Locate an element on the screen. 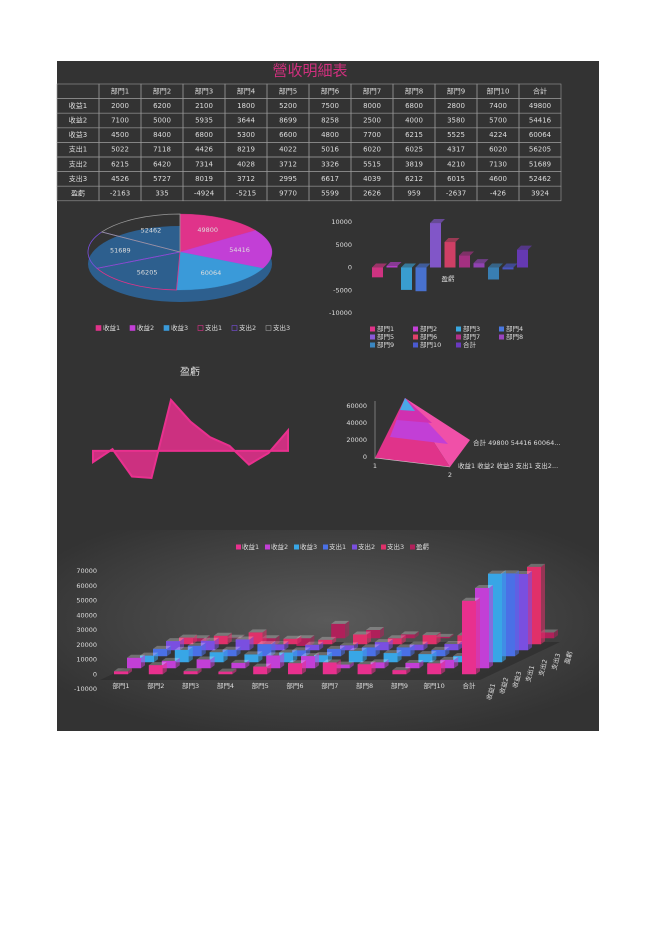 This screenshot has width=662, height=936. y-tick-label: 10000 is located at coordinates (86, 660).